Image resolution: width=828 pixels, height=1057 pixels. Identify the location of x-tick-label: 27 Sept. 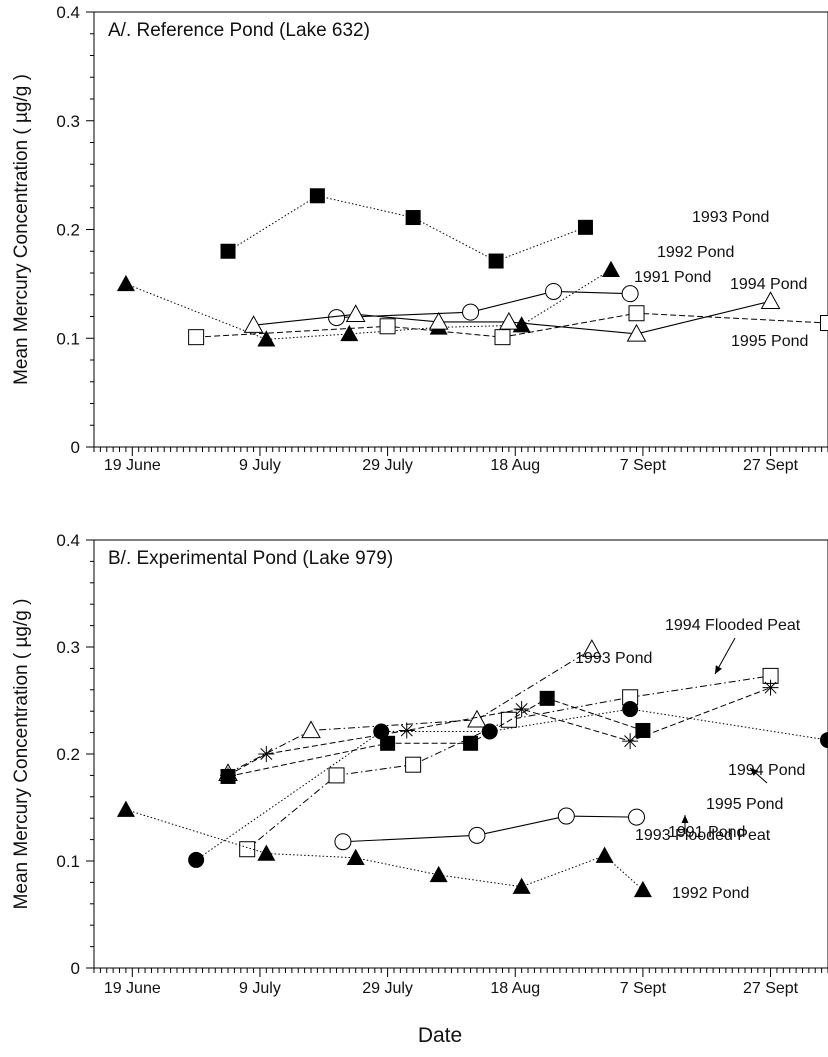
(771, 465).